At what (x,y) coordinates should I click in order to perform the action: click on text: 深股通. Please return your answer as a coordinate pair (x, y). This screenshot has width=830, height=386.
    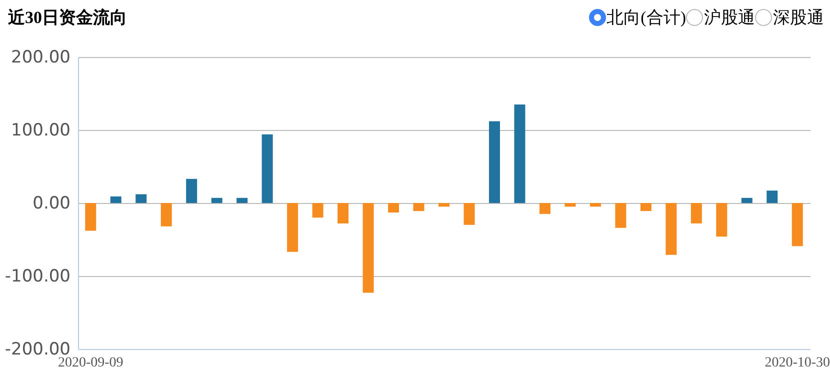
    Looking at the image, I should click on (798, 17).